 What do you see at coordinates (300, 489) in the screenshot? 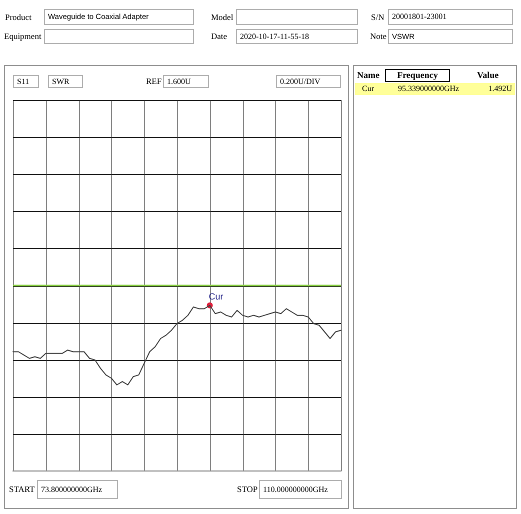
I see `text-field: 110.000000000GHz` at bounding box center [300, 489].